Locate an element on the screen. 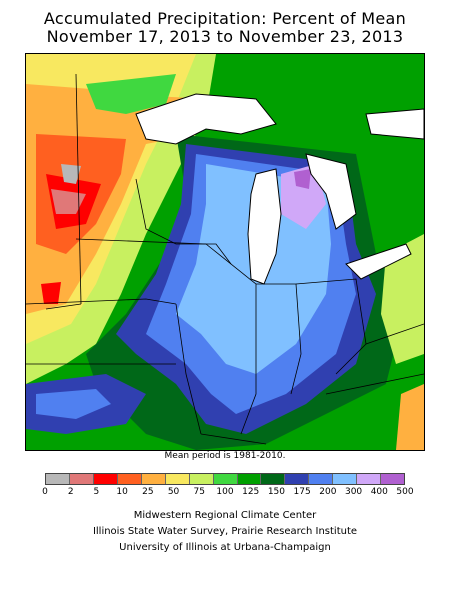 The width and height of the screenshot is (450, 600). legend-label: 10 is located at coordinates (122, 492).